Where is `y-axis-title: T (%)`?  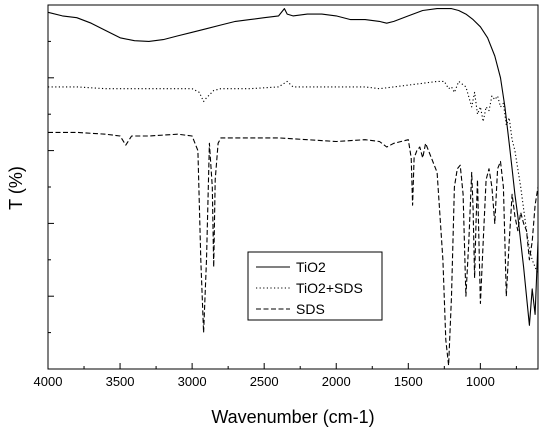
y-axis-title: T (%) is located at coordinates (16, 188).